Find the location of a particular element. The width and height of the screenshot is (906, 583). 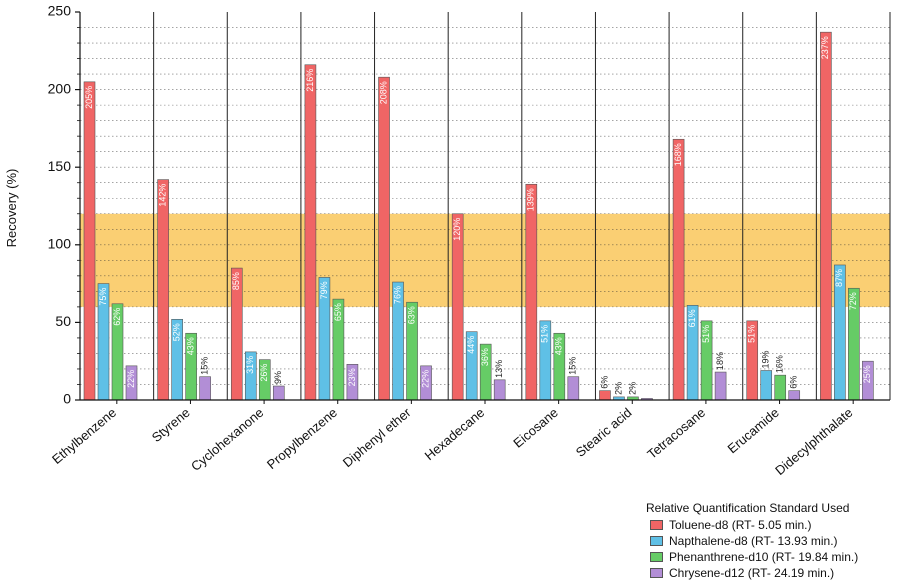

x-tick-label: Erucamide is located at coordinates (753, 430).